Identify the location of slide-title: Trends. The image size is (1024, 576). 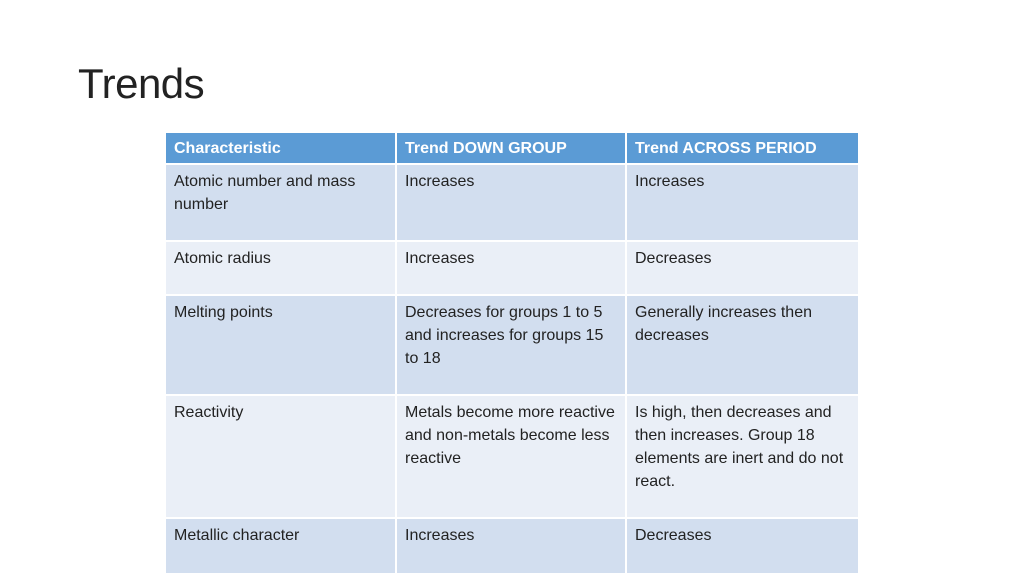
(141, 83).